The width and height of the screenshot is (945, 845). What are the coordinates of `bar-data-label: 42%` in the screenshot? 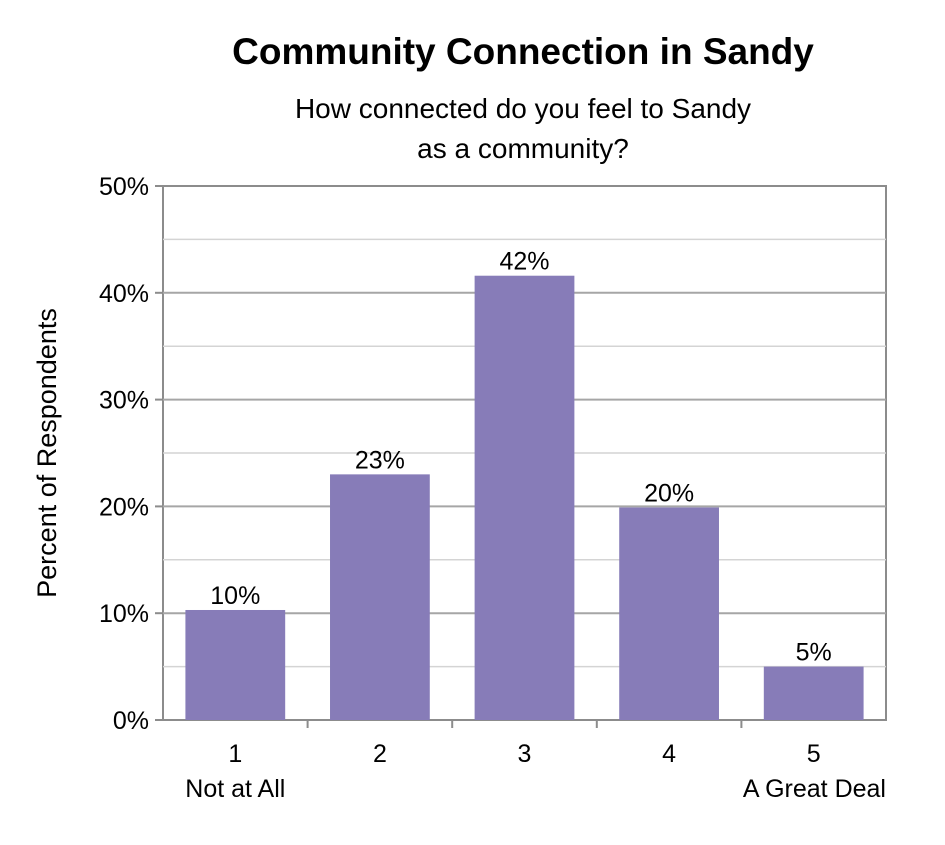 It's located at (524, 262).